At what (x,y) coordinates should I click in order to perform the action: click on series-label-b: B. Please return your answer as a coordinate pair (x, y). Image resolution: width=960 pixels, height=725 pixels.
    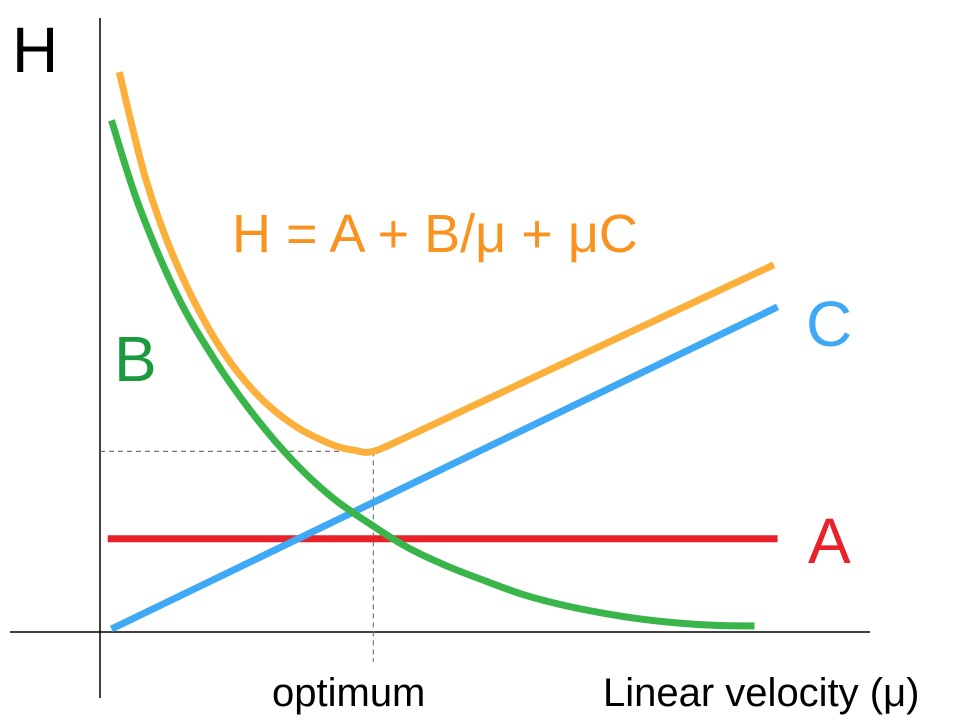
    Looking at the image, I should click on (135, 359).